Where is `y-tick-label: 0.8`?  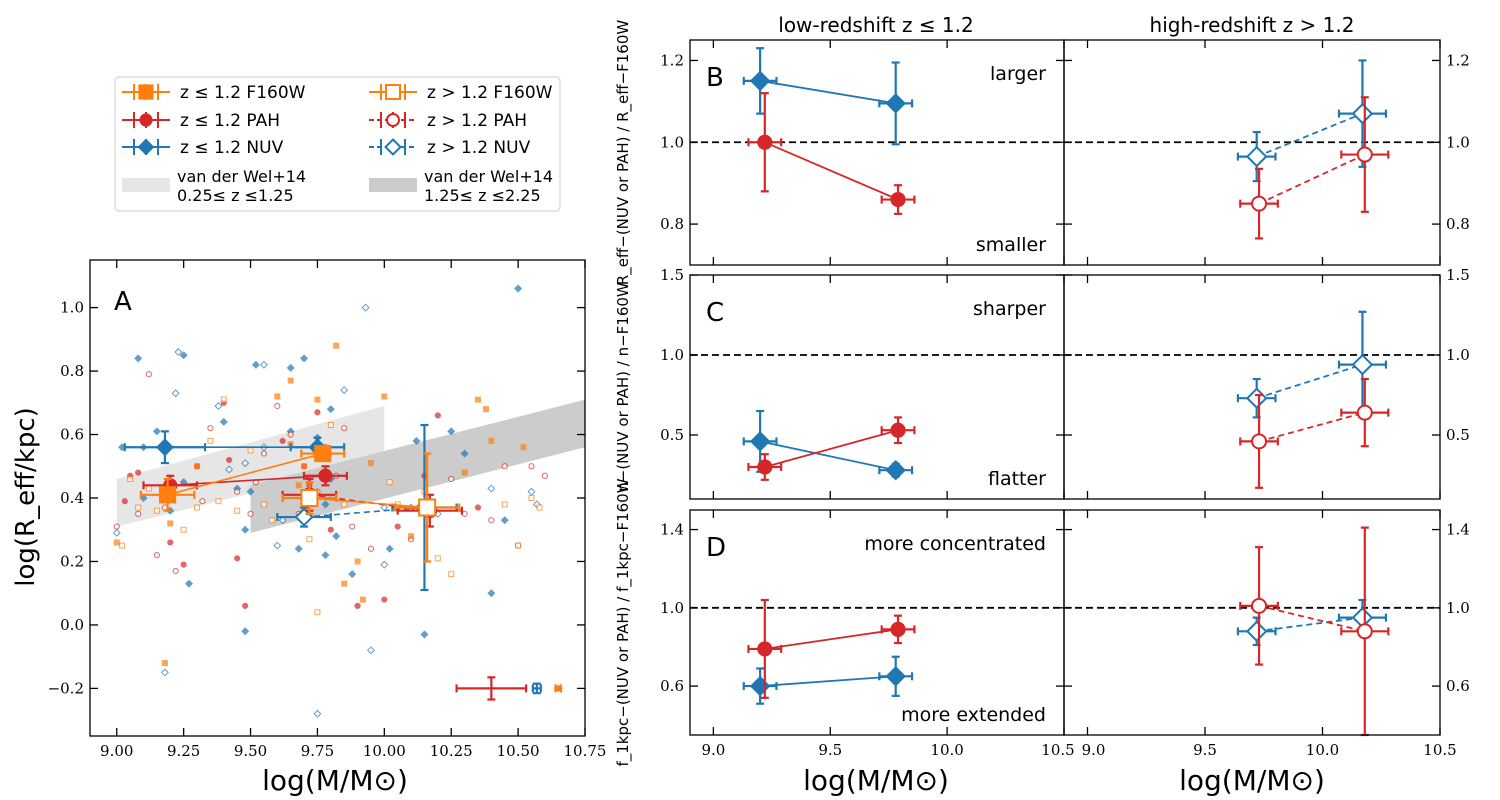 y-tick-label: 0.8 is located at coordinates (72, 371).